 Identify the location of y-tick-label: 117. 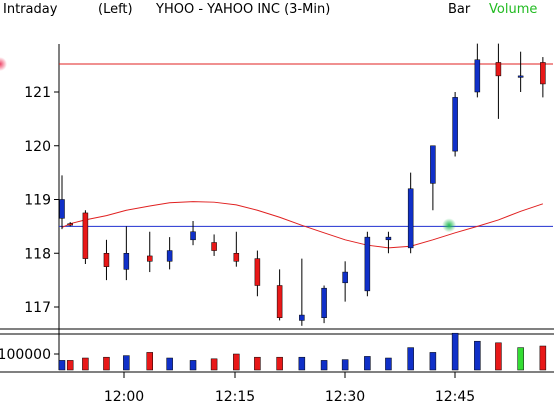
(37, 308).